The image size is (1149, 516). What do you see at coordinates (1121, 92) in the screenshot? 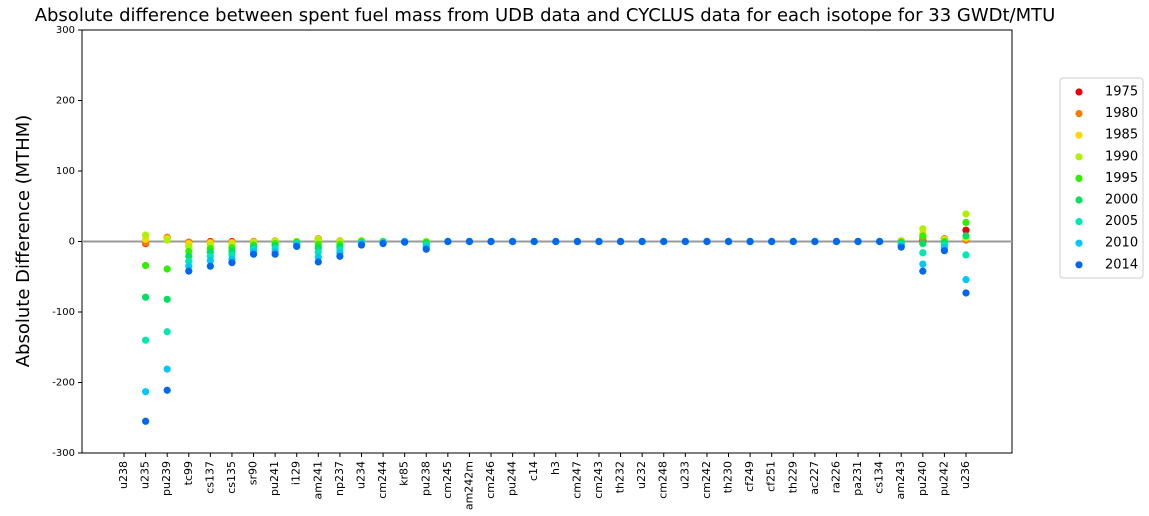
I see `legend-label: 1975` at bounding box center [1121, 92].